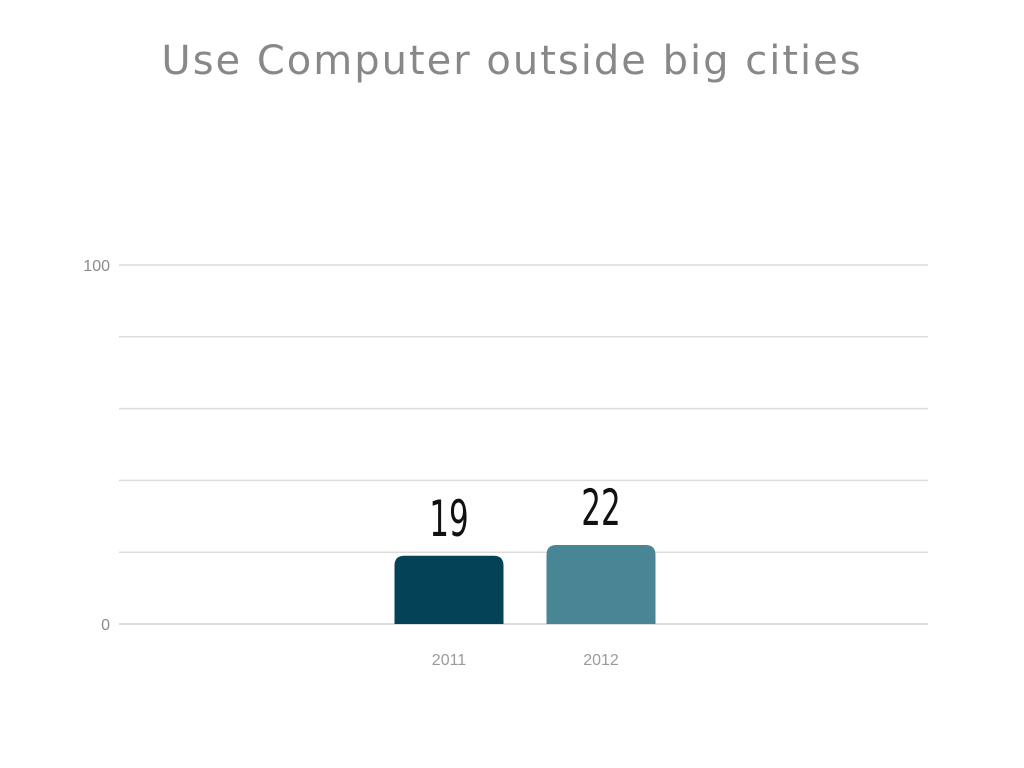 The image size is (1024, 768). Describe the element at coordinates (96, 266) in the screenshot. I see `y-tick-label: 100` at that location.